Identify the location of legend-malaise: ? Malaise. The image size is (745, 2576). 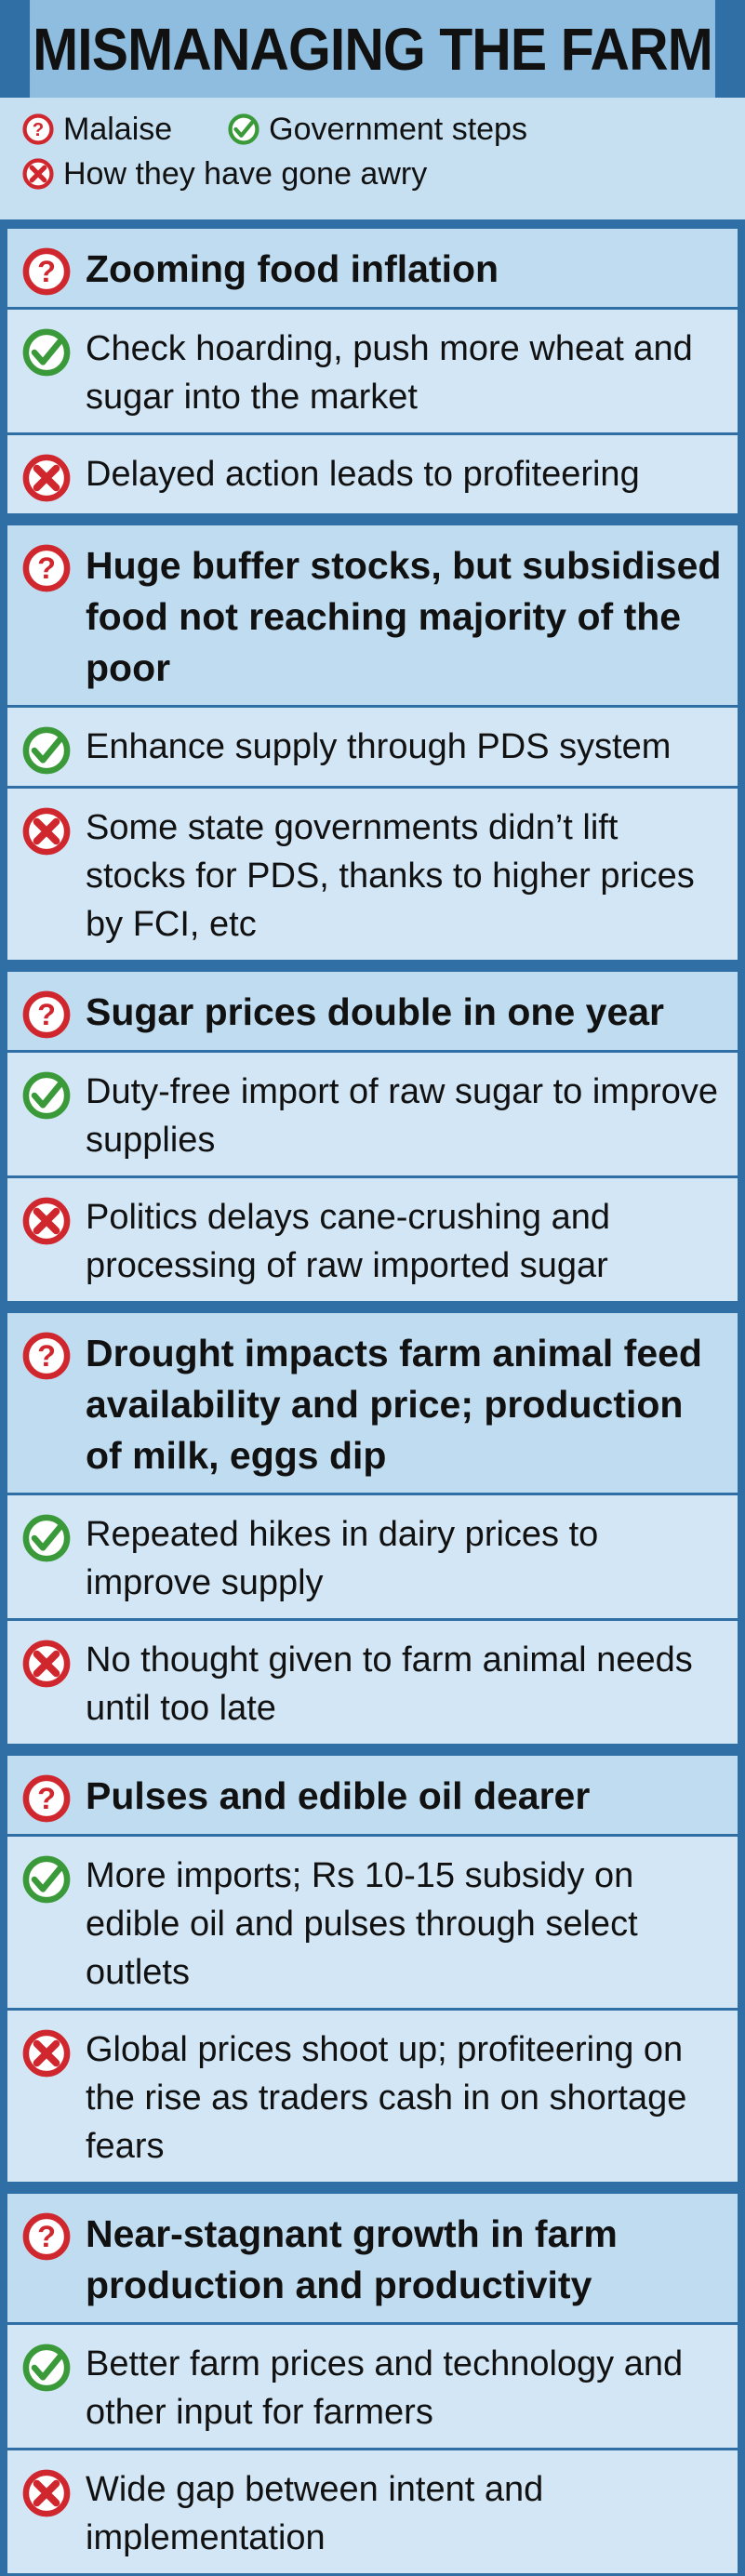
(97, 130).